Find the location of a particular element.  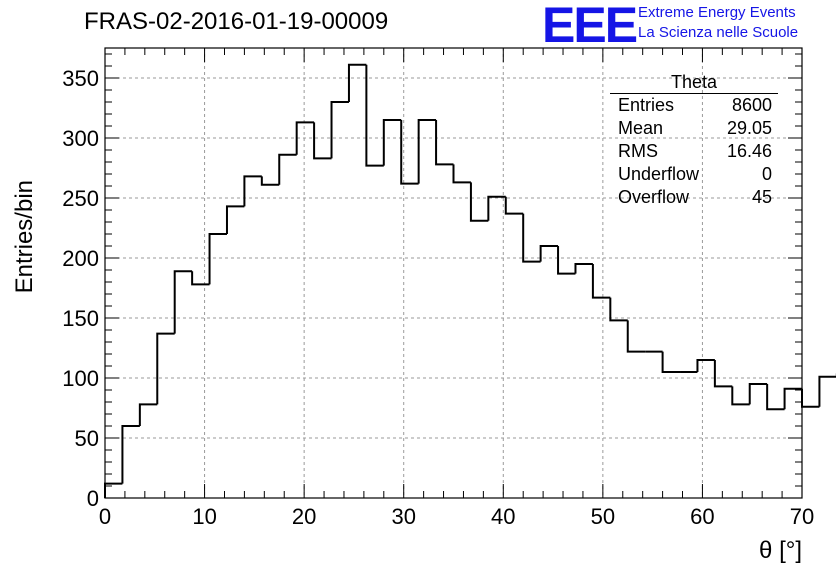

stats-row-rms: RMS 16.46 is located at coordinates (694, 151).